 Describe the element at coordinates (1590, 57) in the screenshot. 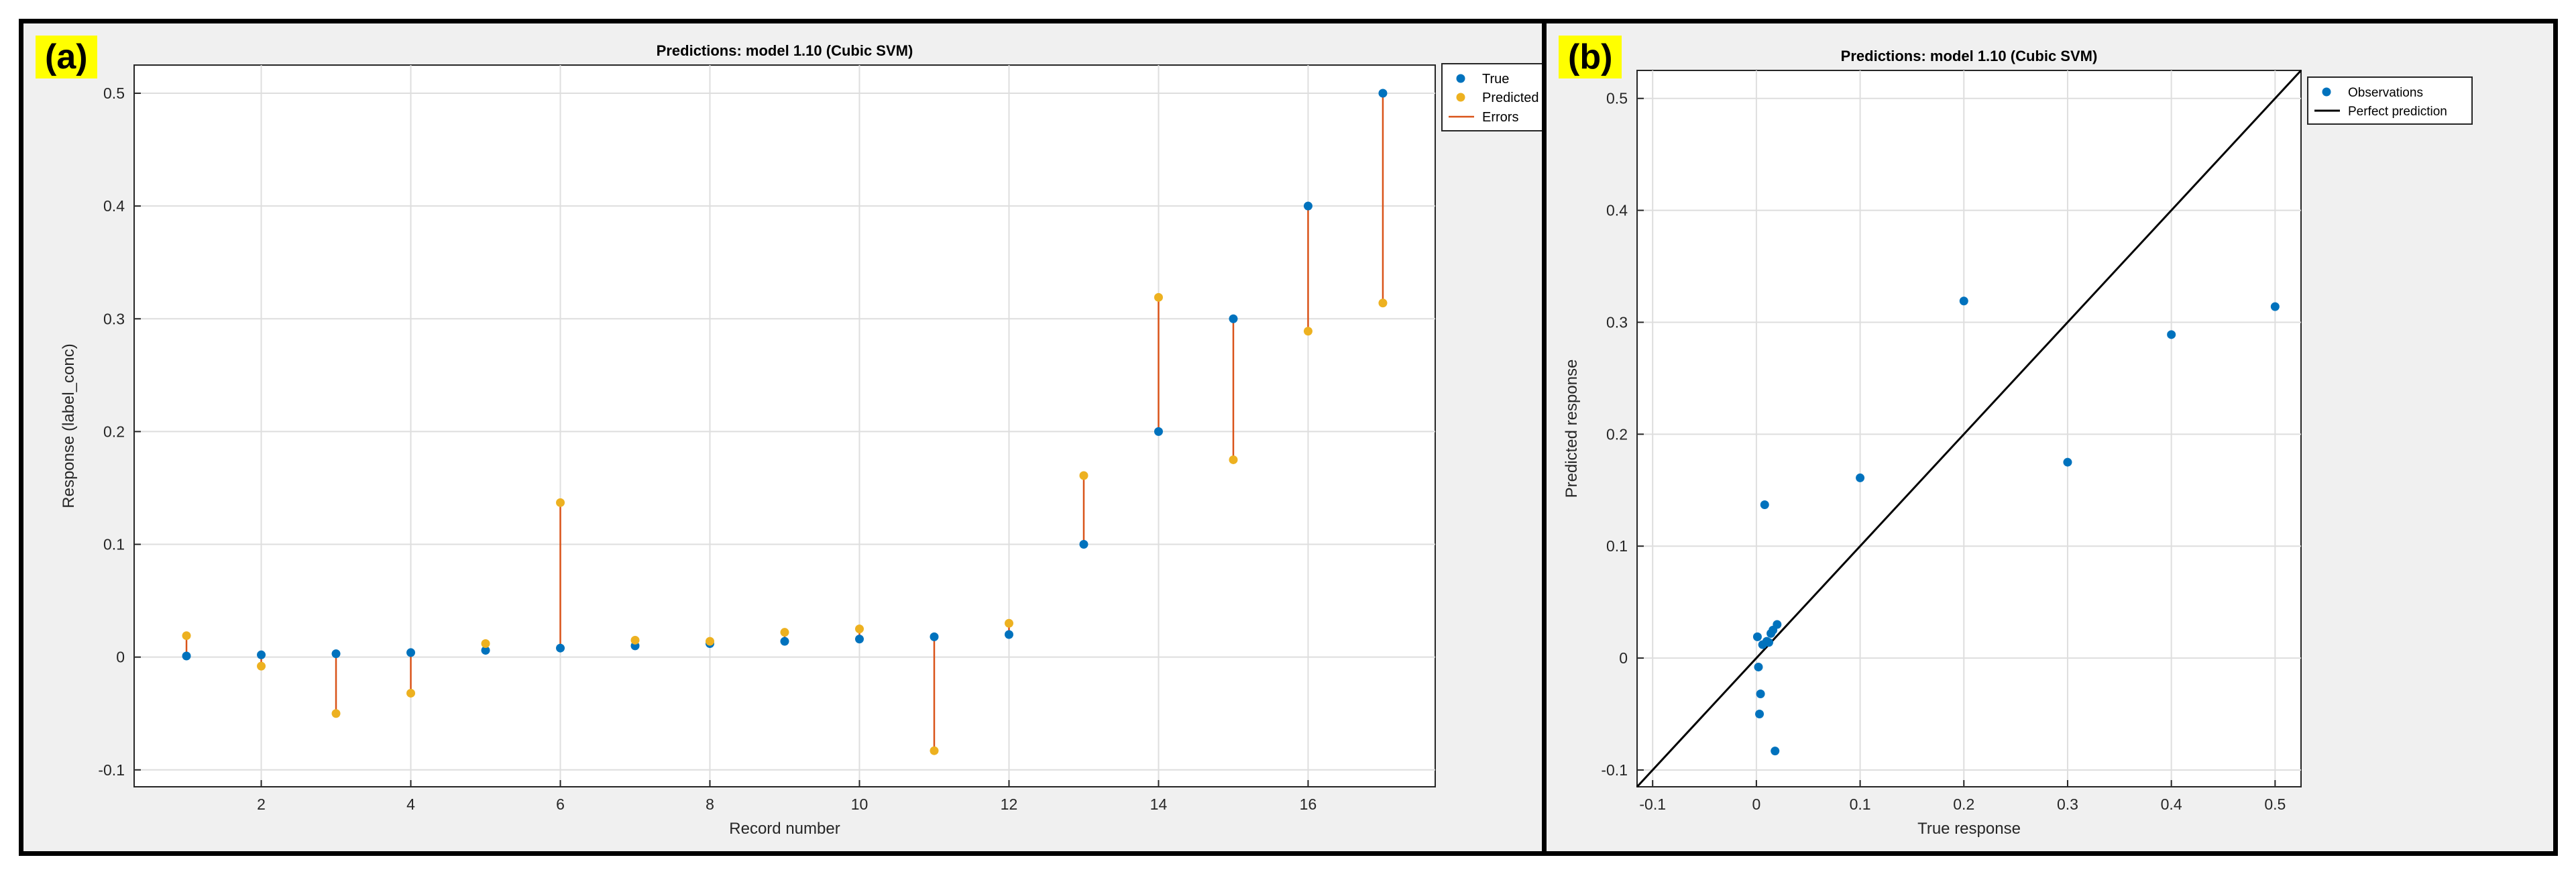

I see `panel-b-tag: (b)` at that location.